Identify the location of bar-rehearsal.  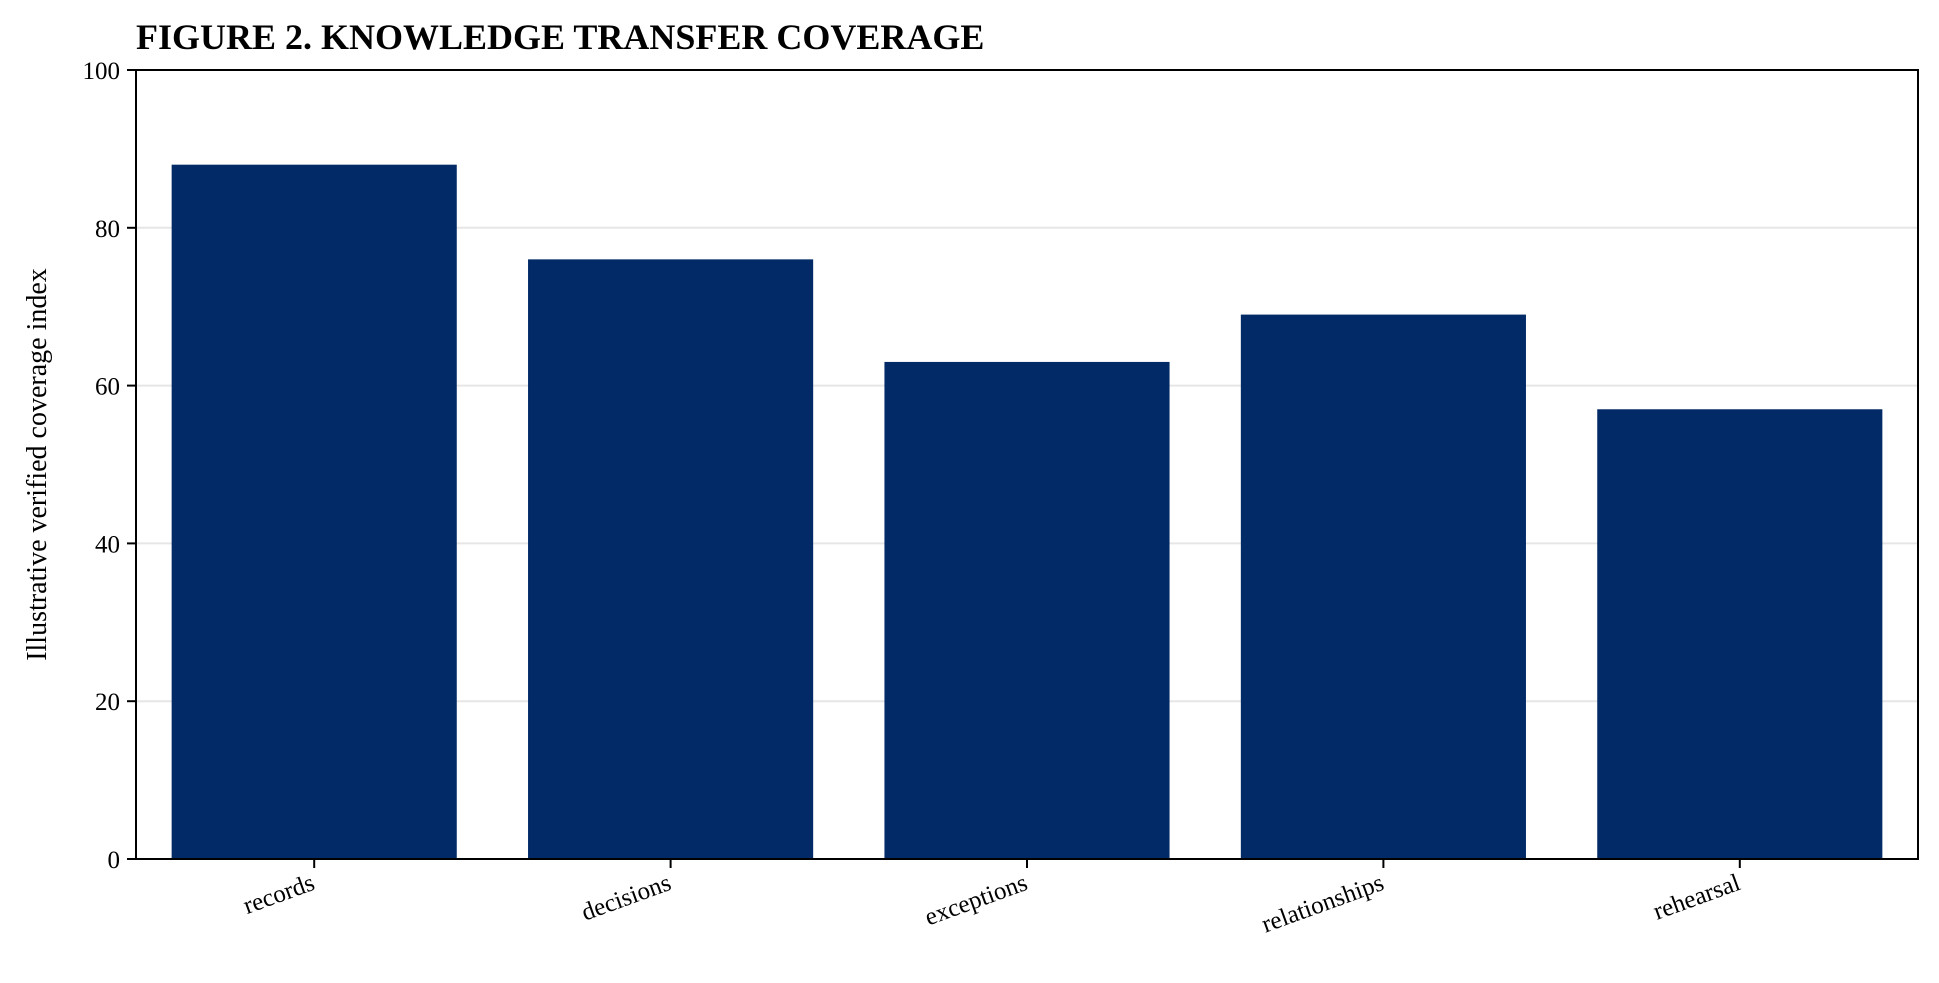
(1740, 634).